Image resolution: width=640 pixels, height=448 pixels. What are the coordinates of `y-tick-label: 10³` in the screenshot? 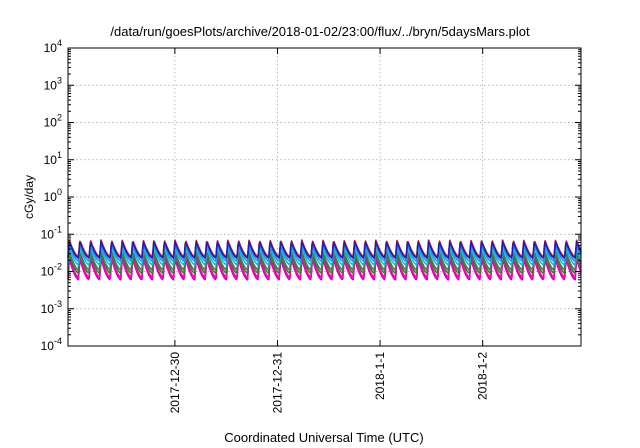 It's located at (53, 83).